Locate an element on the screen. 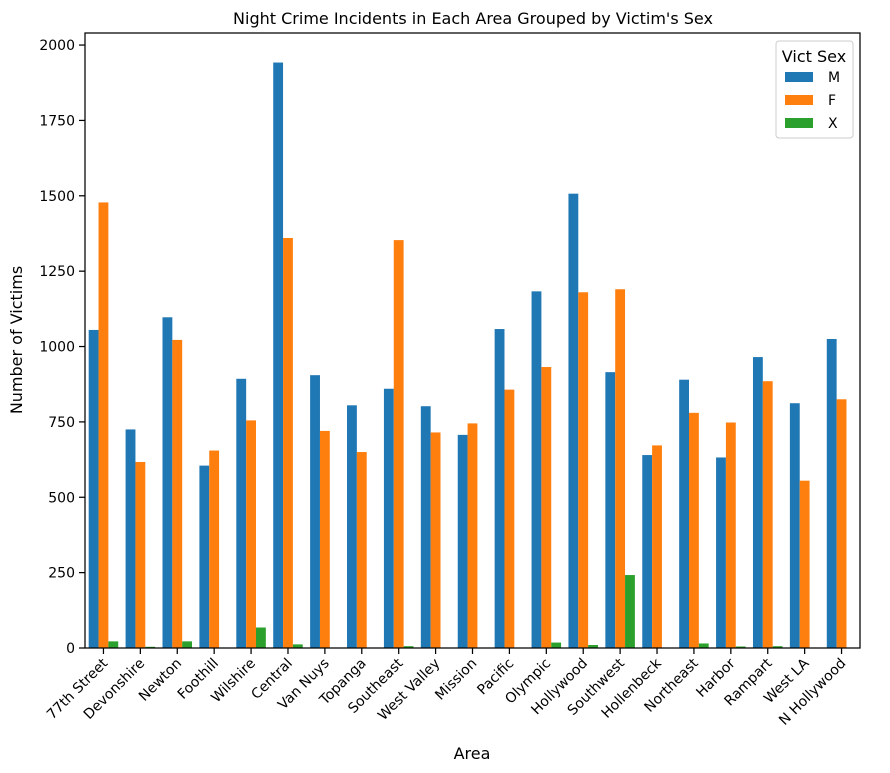  legend-box is located at coordinates (814, 89).